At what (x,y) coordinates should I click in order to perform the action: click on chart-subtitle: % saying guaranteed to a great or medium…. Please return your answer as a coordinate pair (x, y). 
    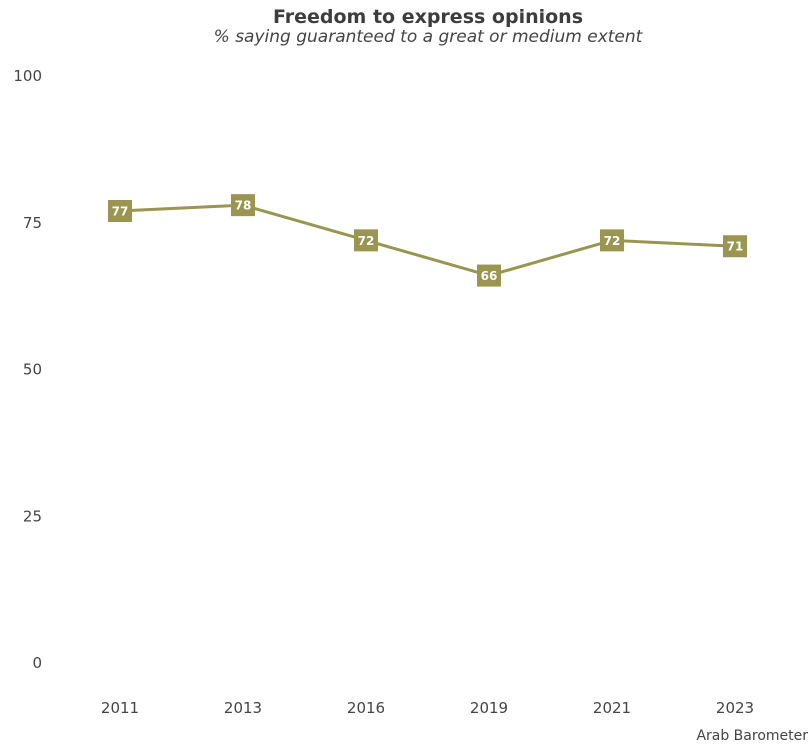
    Looking at the image, I should click on (428, 37).